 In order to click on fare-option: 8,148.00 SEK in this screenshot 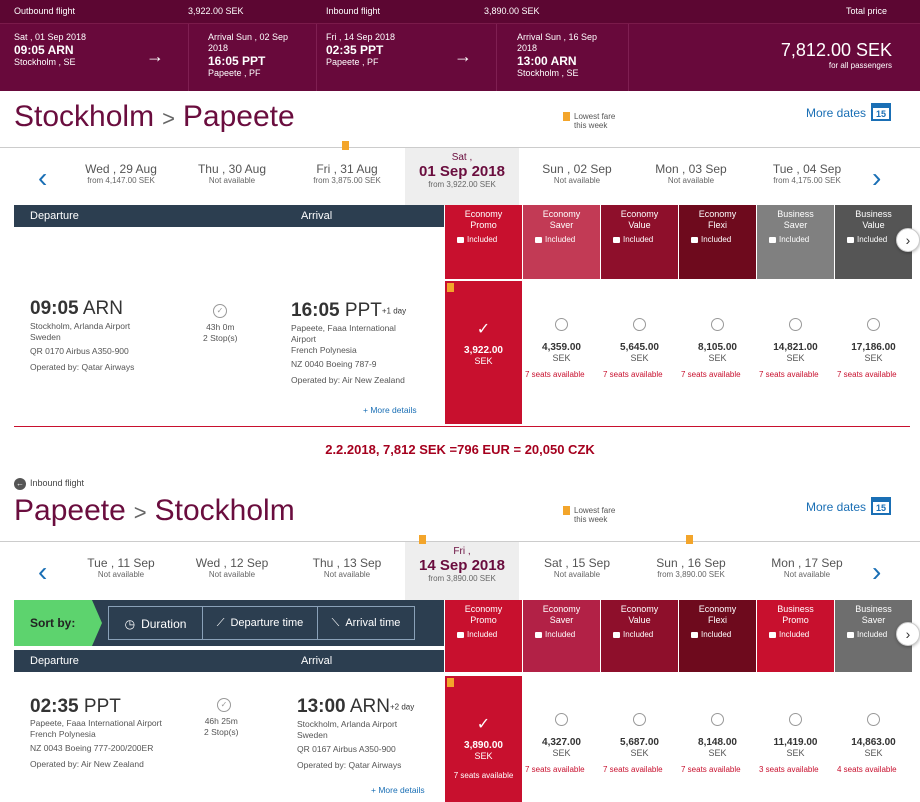, I will do `click(717, 735)`.